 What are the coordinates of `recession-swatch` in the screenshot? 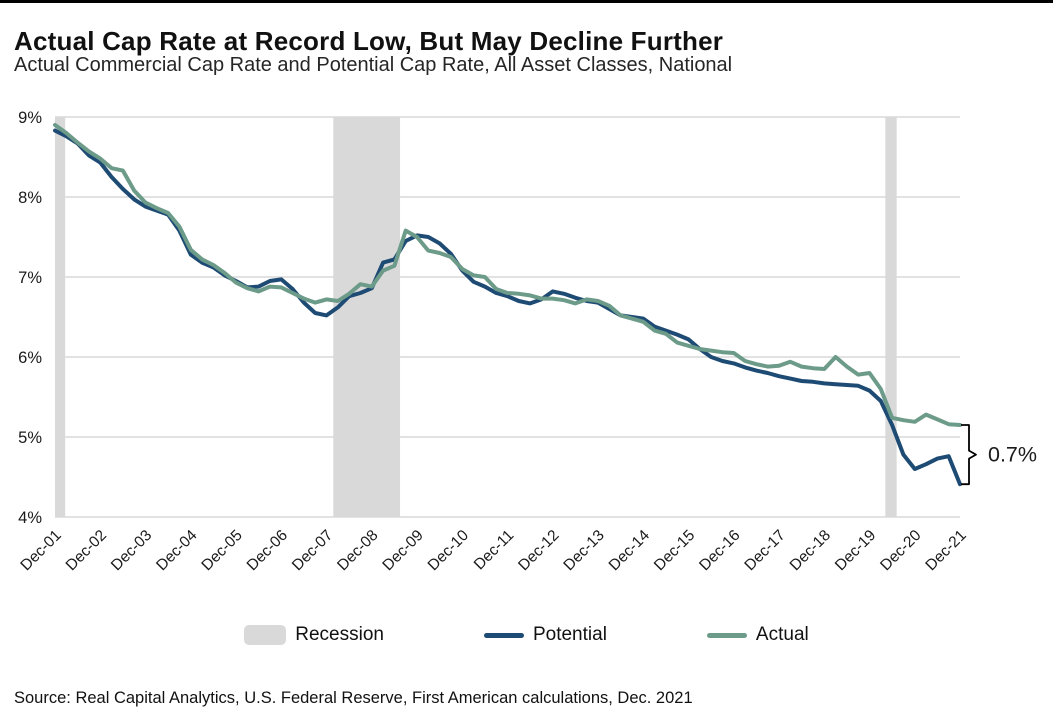 It's located at (265, 635).